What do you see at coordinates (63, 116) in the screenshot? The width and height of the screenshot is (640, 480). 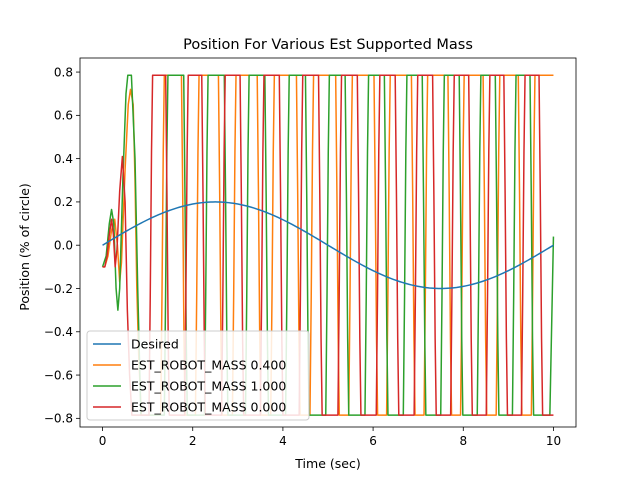 I see `y-tick-label-7: 0.6` at bounding box center [63, 116].